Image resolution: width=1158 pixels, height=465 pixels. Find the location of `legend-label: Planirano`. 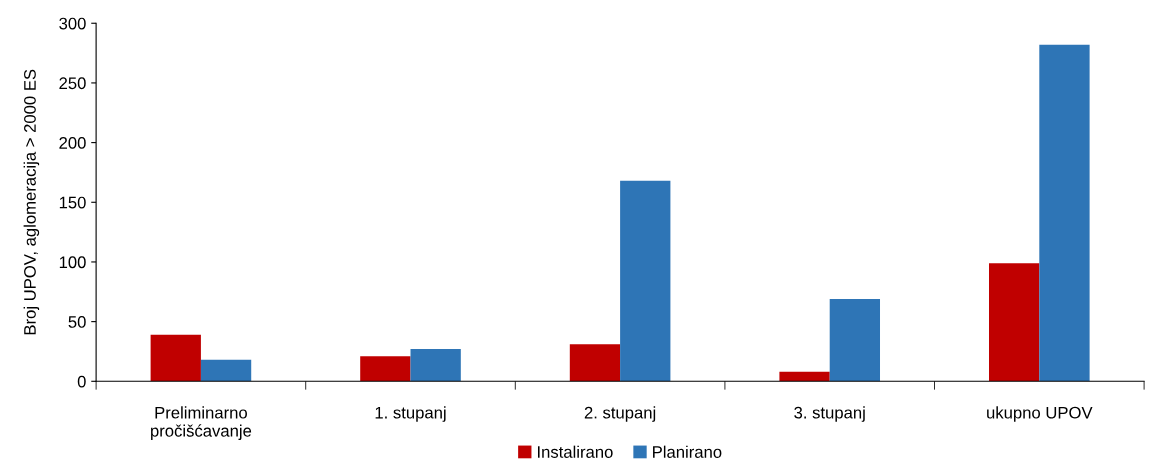

legend-label: Planirano is located at coordinates (687, 451).